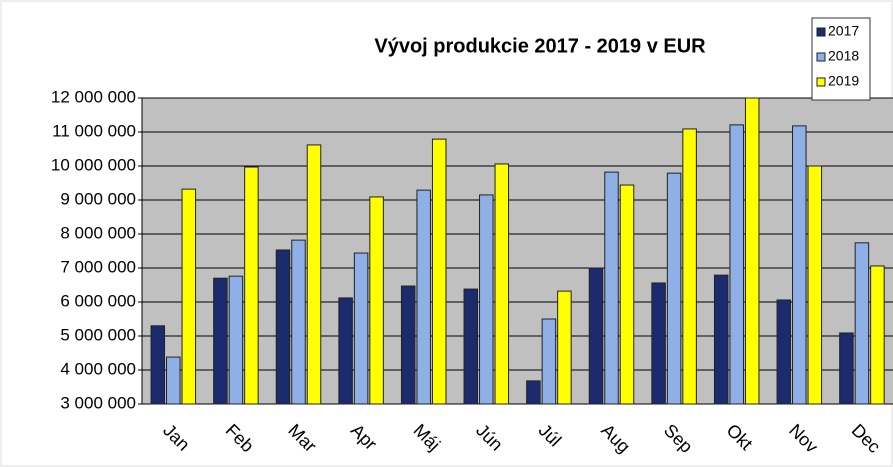 This screenshot has height=467, width=893. I want to click on y-tick-label: 10 000 000, so click(93, 164).